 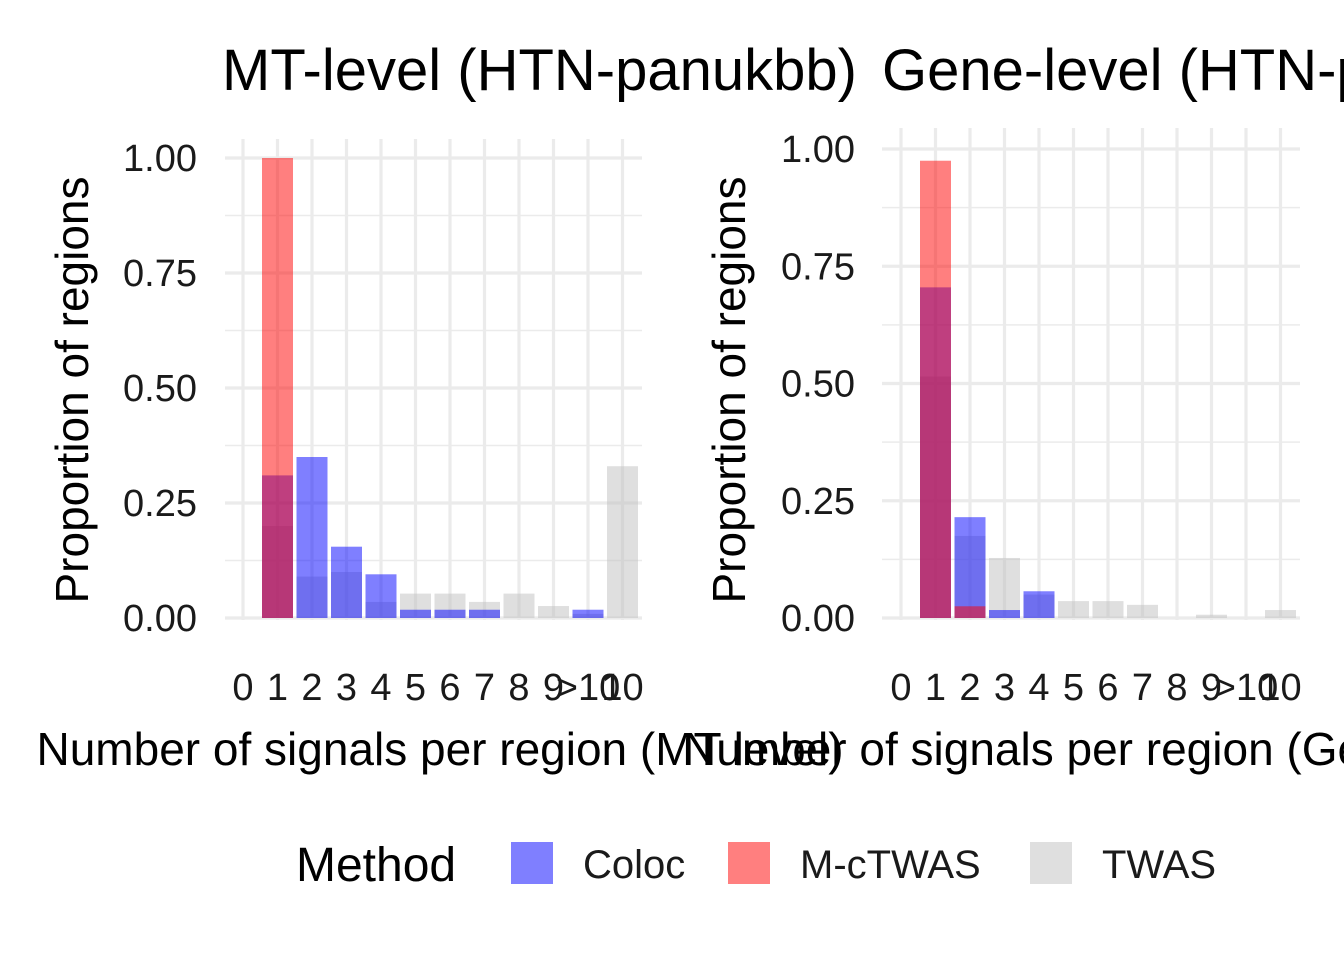 What do you see at coordinates (539, 70) in the screenshot?
I see `panel-title: MT-level (HTN-panukbb)` at bounding box center [539, 70].